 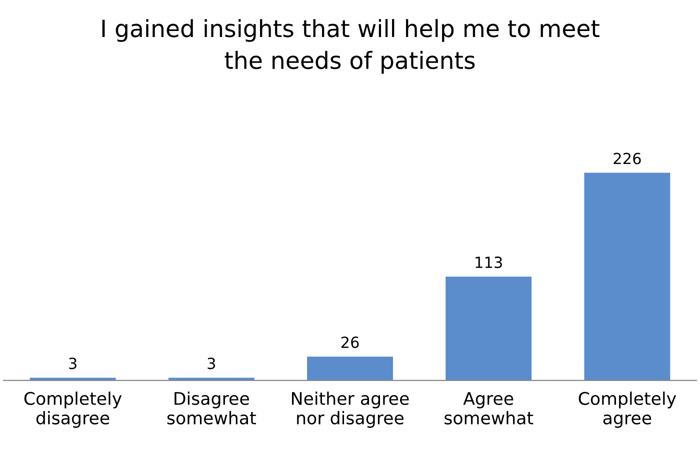 I want to click on x-tick-label: Agree somewhat, so click(x=489, y=408).